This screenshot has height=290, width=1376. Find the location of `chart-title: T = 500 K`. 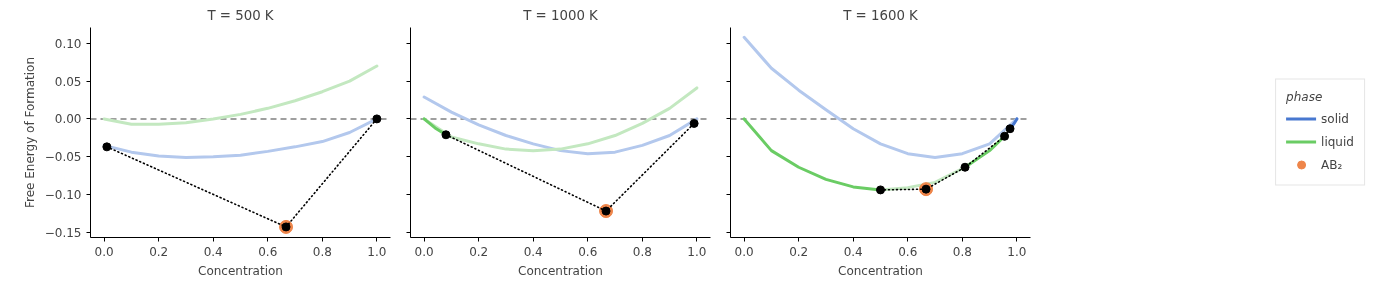

chart-title: T = 500 K is located at coordinates (240, 15).